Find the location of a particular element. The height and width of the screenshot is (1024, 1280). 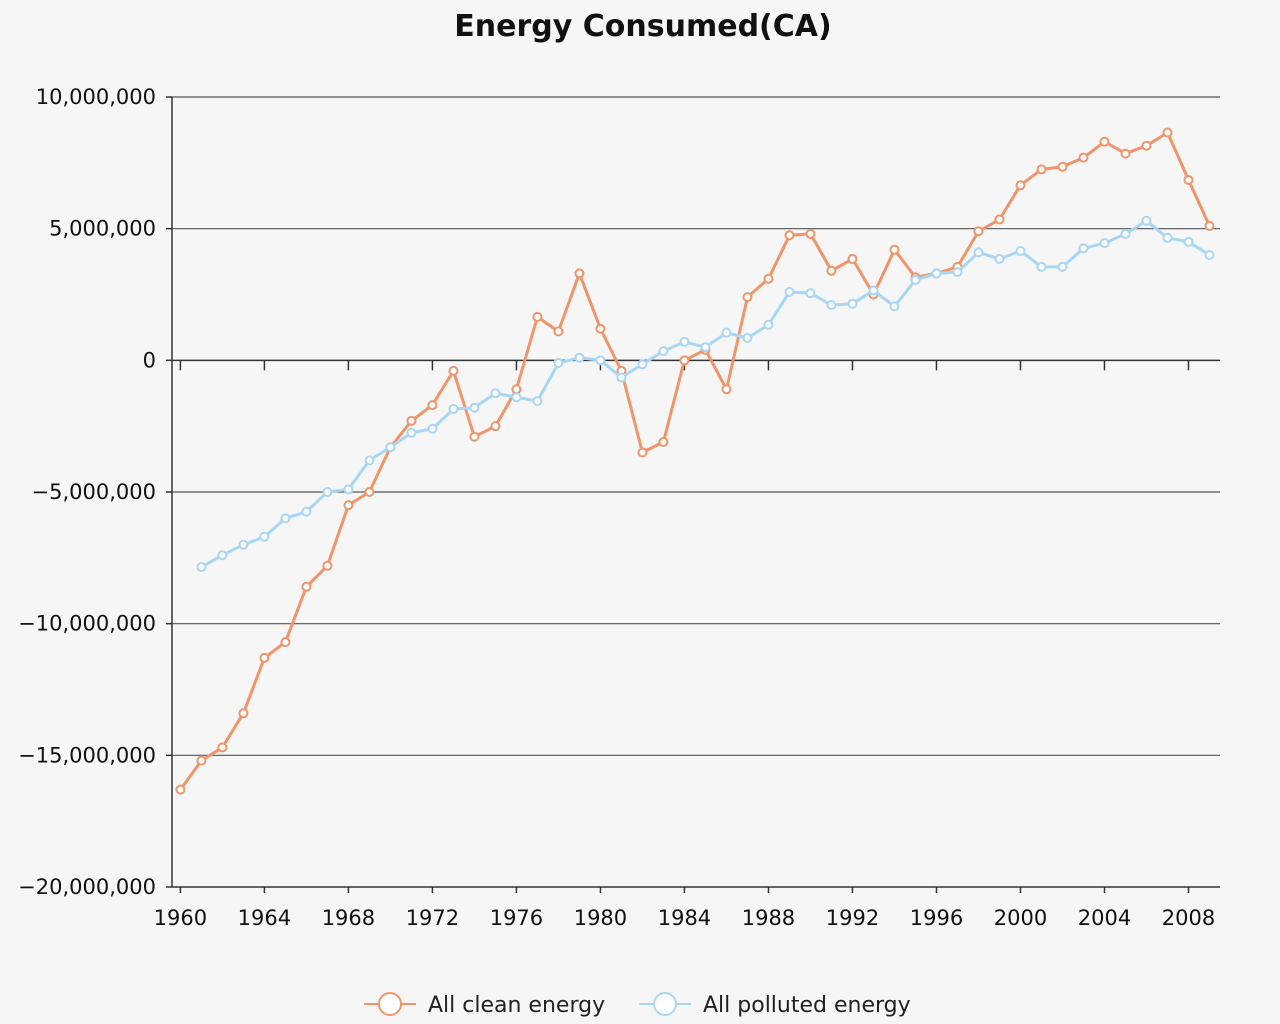

legend-label-all-clean-energy: All clean energy is located at coordinates (516, 1005).